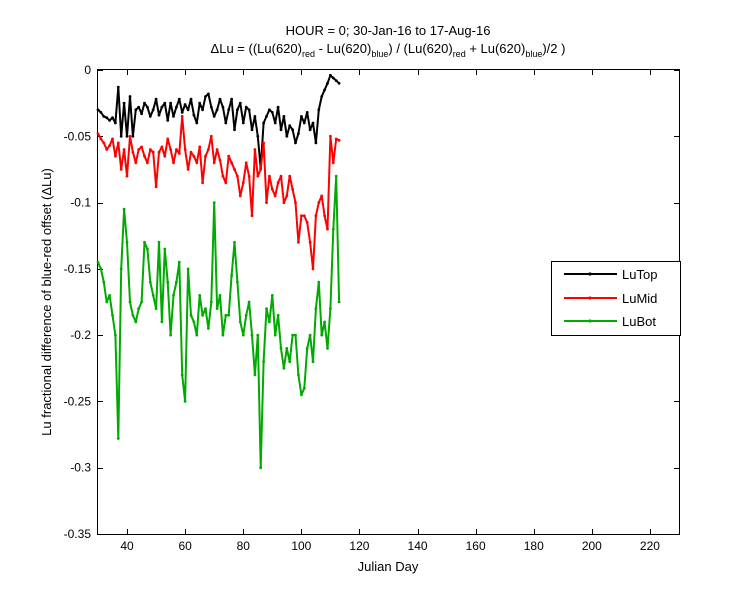 The image size is (750, 600). I want to click on legend-label-lumid: LuMid, so click(639, 298).